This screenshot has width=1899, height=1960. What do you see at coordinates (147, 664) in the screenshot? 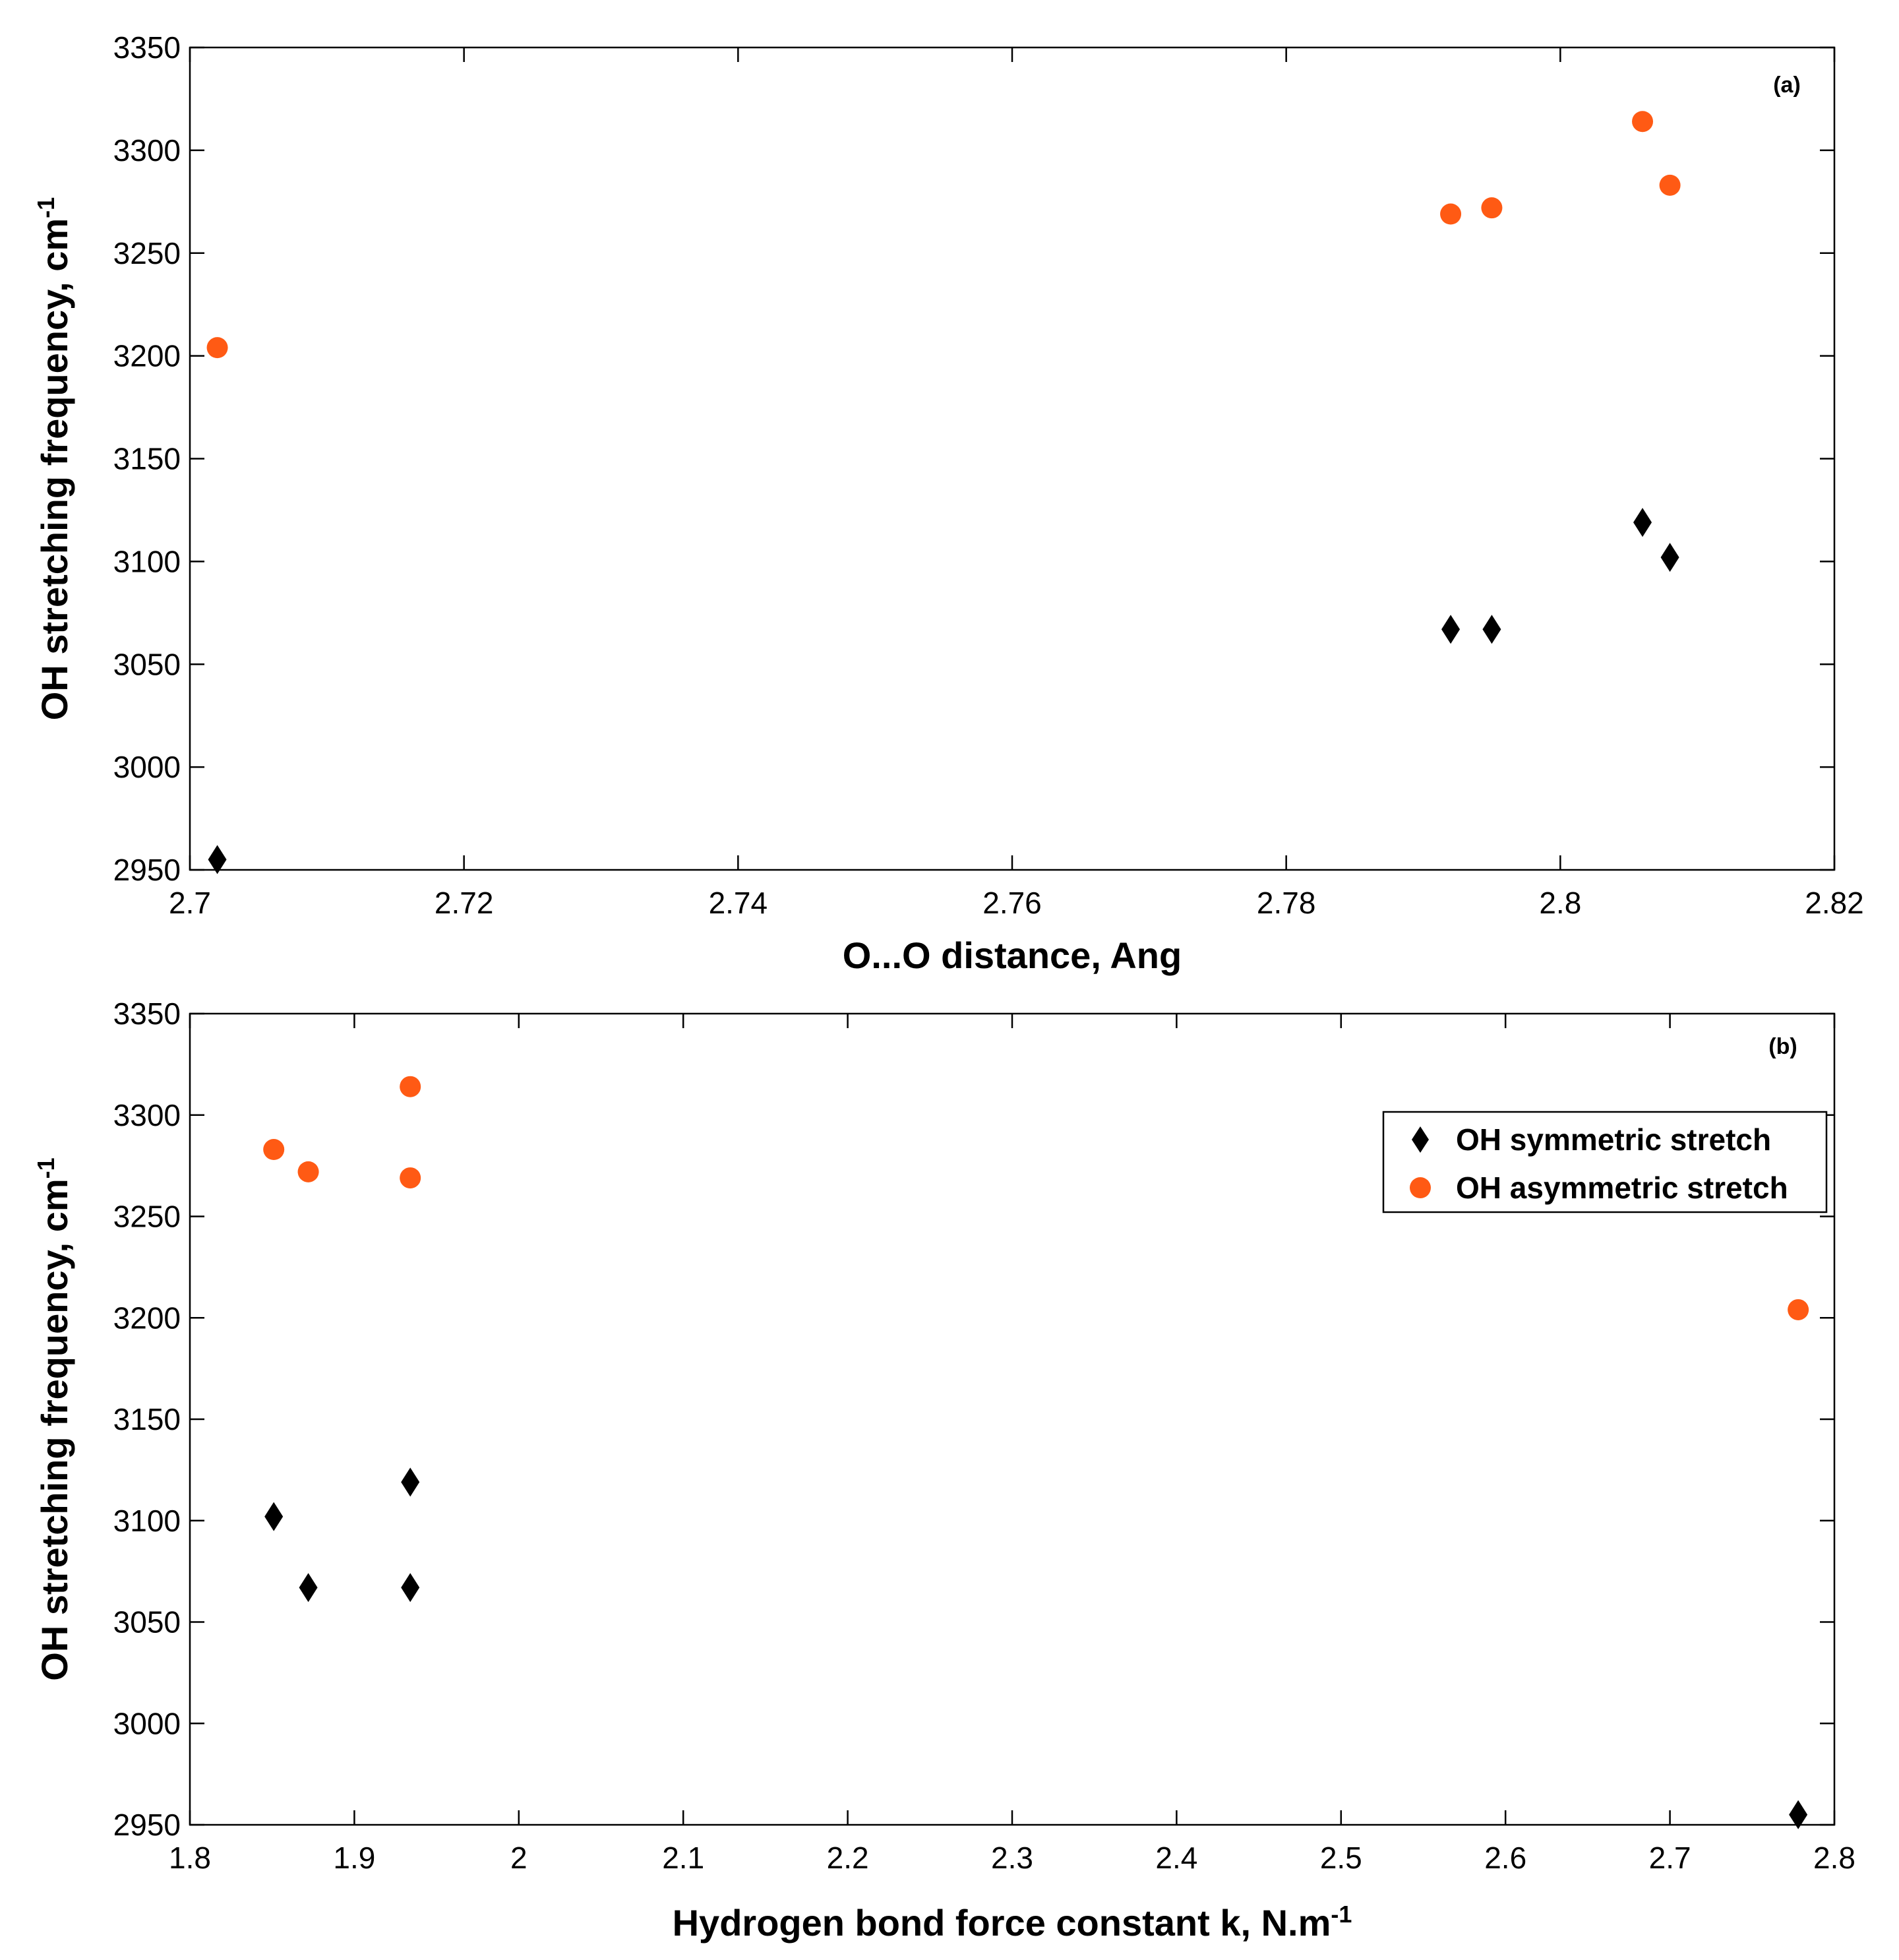
I see `panel-a-ytick-label: 3050` at bounding box center [147, 664].